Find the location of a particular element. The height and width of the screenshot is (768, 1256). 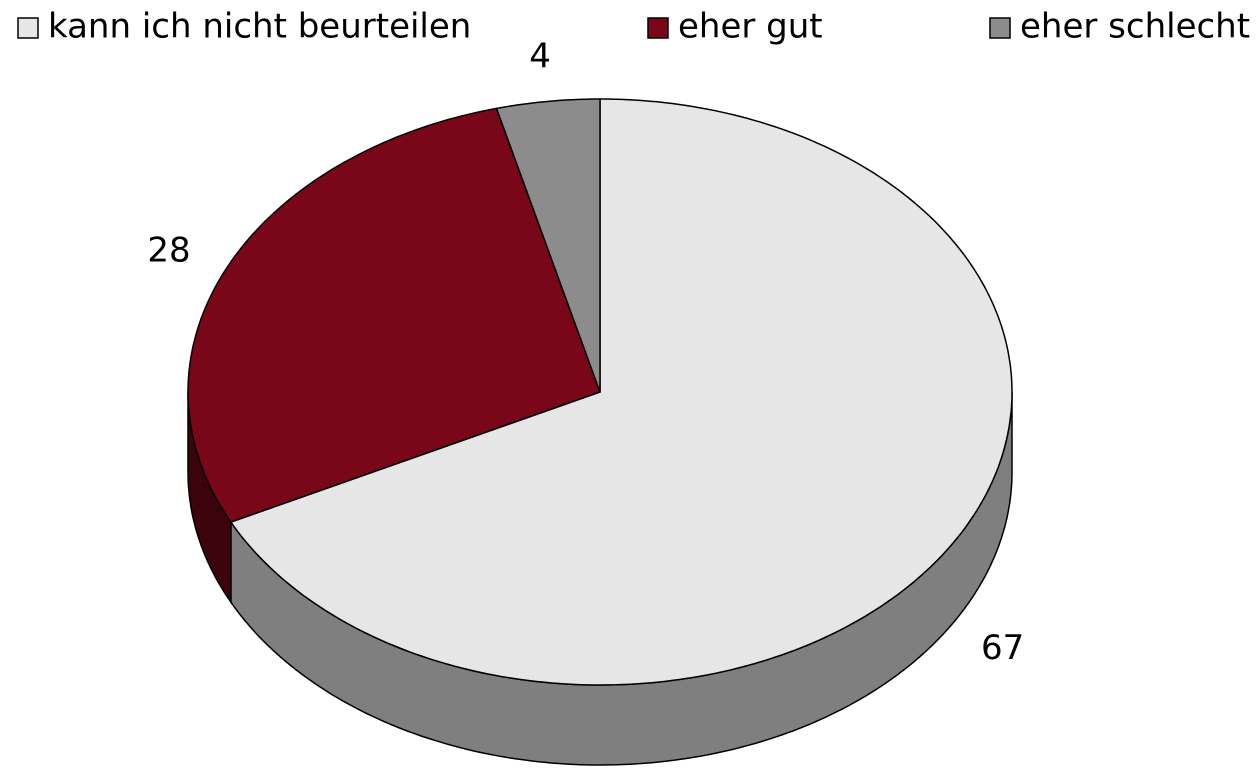

legend-label: eher schlecht is located at coordinates (1135, 27).